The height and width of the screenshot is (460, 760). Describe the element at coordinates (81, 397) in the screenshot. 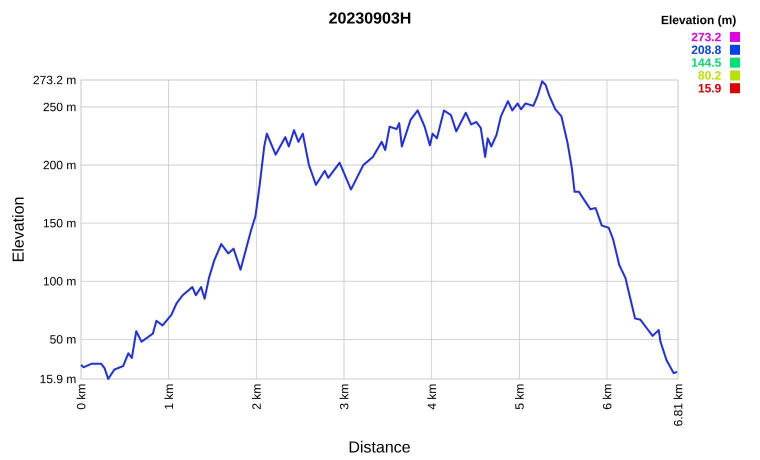

I see `x-tick-label: 0 km` at that location.